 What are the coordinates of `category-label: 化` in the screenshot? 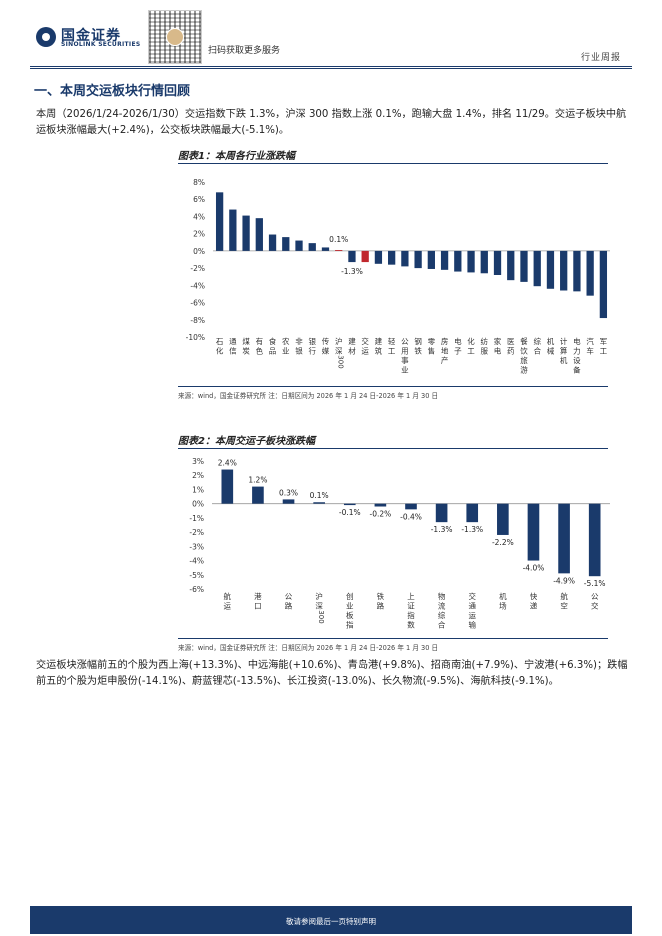 It's located at (220, 351).